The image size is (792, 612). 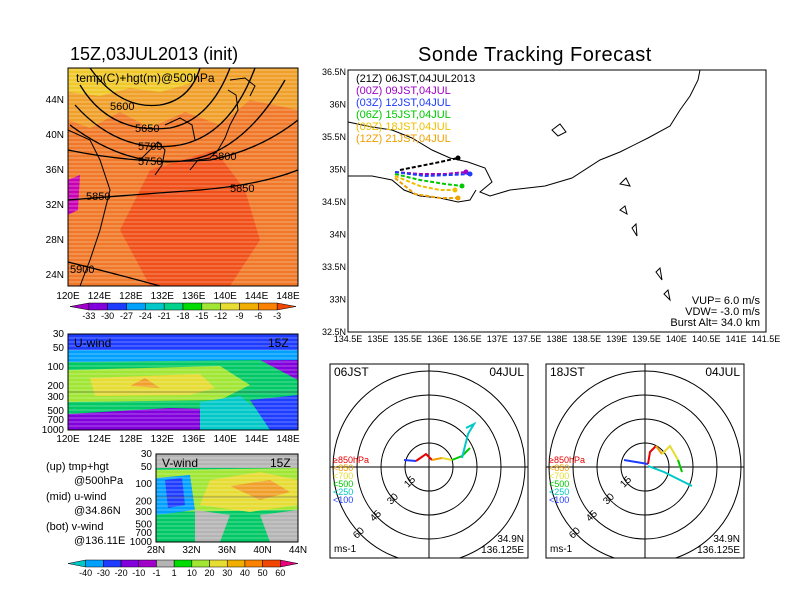 What do you see at coordinates (55, 275) in the screenshot?
I see `lat-tick-label: 24N` at bounding box center [55, 275].